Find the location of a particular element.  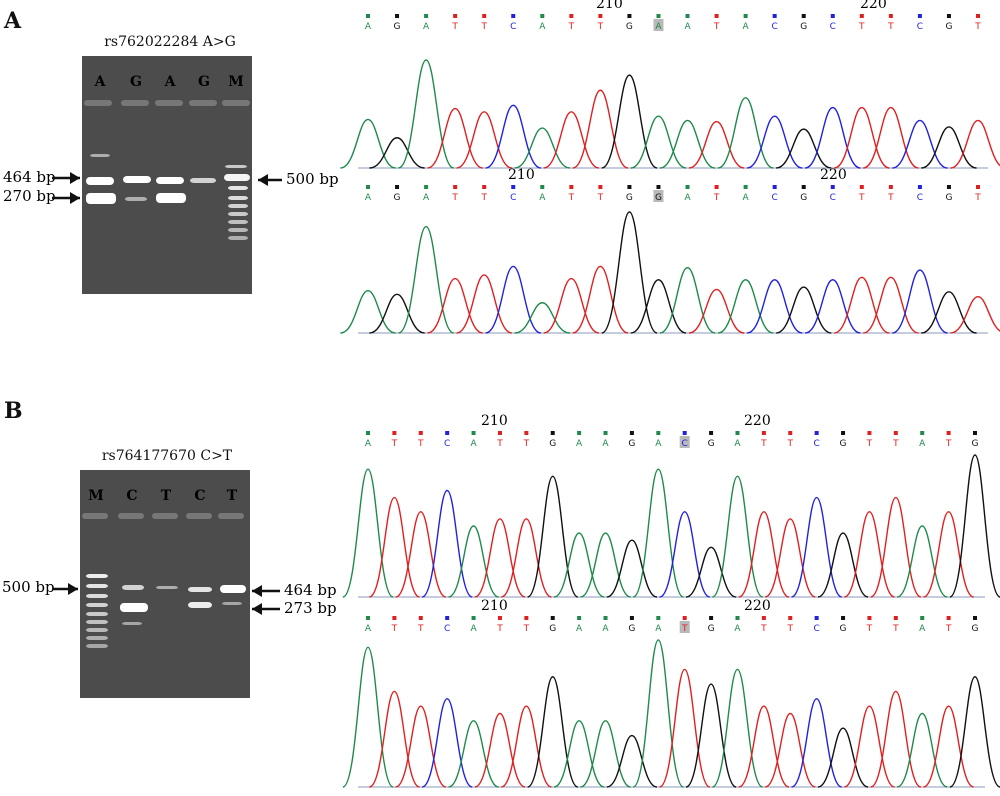

panel-label-b: B is located at coordinates (13, 411).